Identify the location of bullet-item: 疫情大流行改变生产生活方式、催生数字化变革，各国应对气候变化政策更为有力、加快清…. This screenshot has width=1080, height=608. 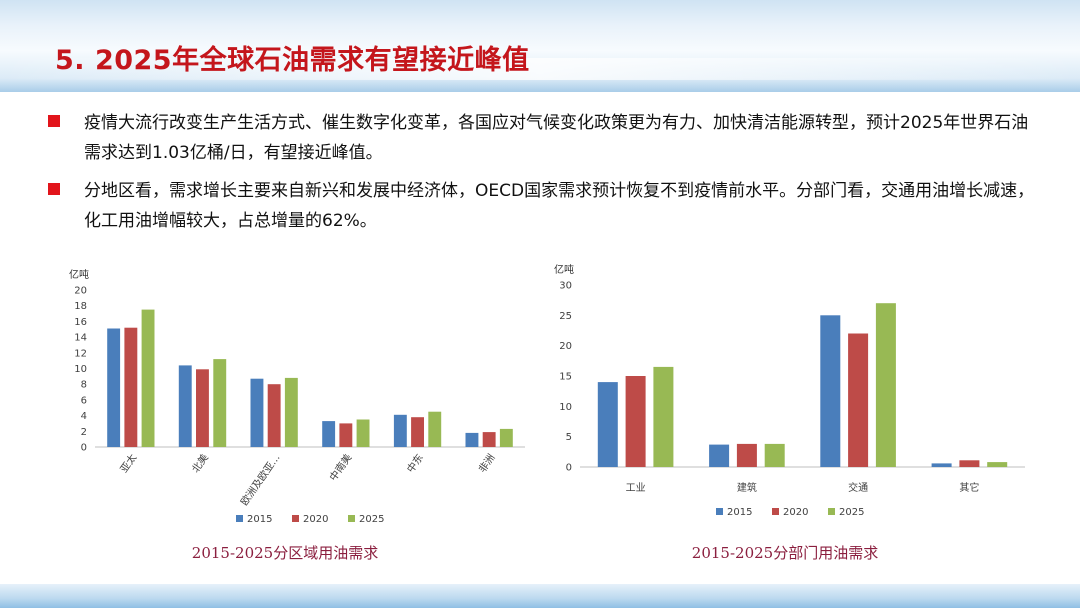
(543, 138).